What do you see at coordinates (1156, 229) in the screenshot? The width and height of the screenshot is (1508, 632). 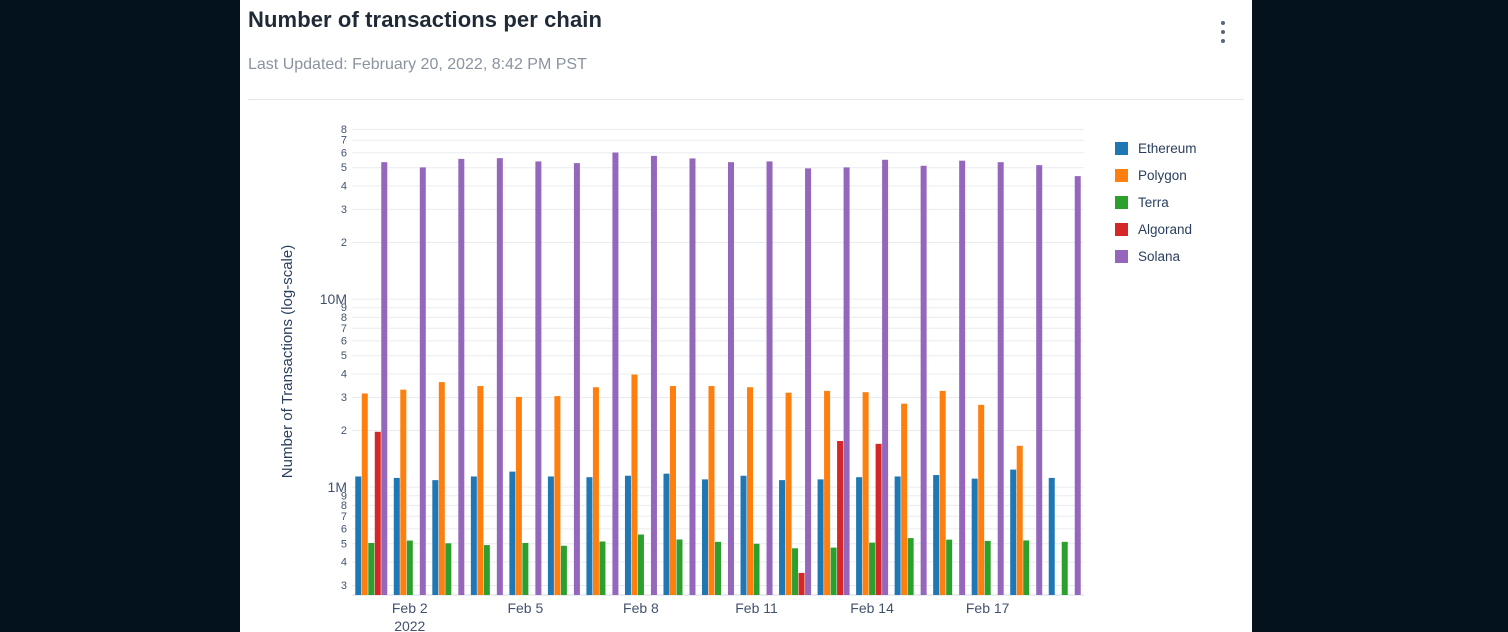 I see `legend-item-algorand: Algorand` at bounding box center [1156, 229].